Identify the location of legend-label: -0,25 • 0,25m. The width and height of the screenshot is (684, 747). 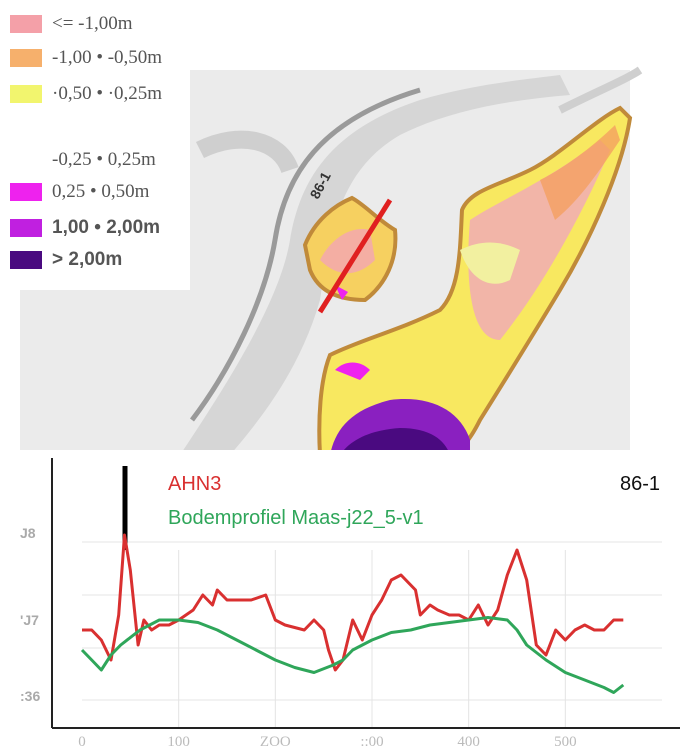
(104, 159).